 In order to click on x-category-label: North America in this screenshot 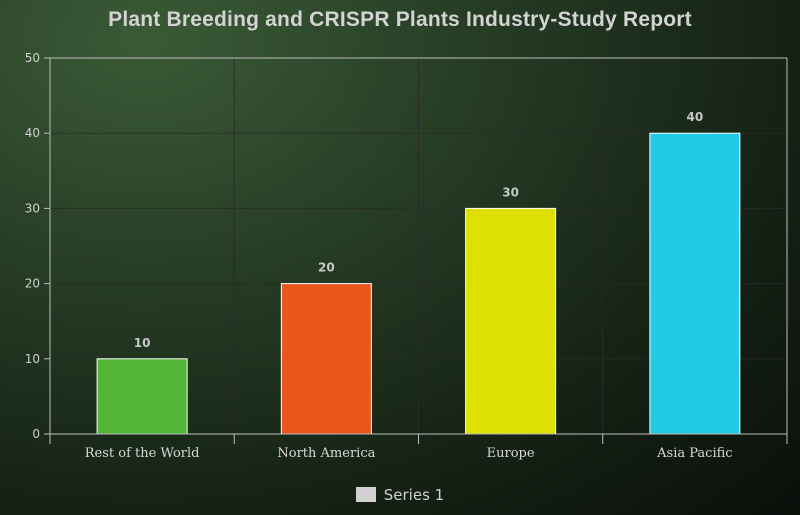, I will do `click(326, 453)`.